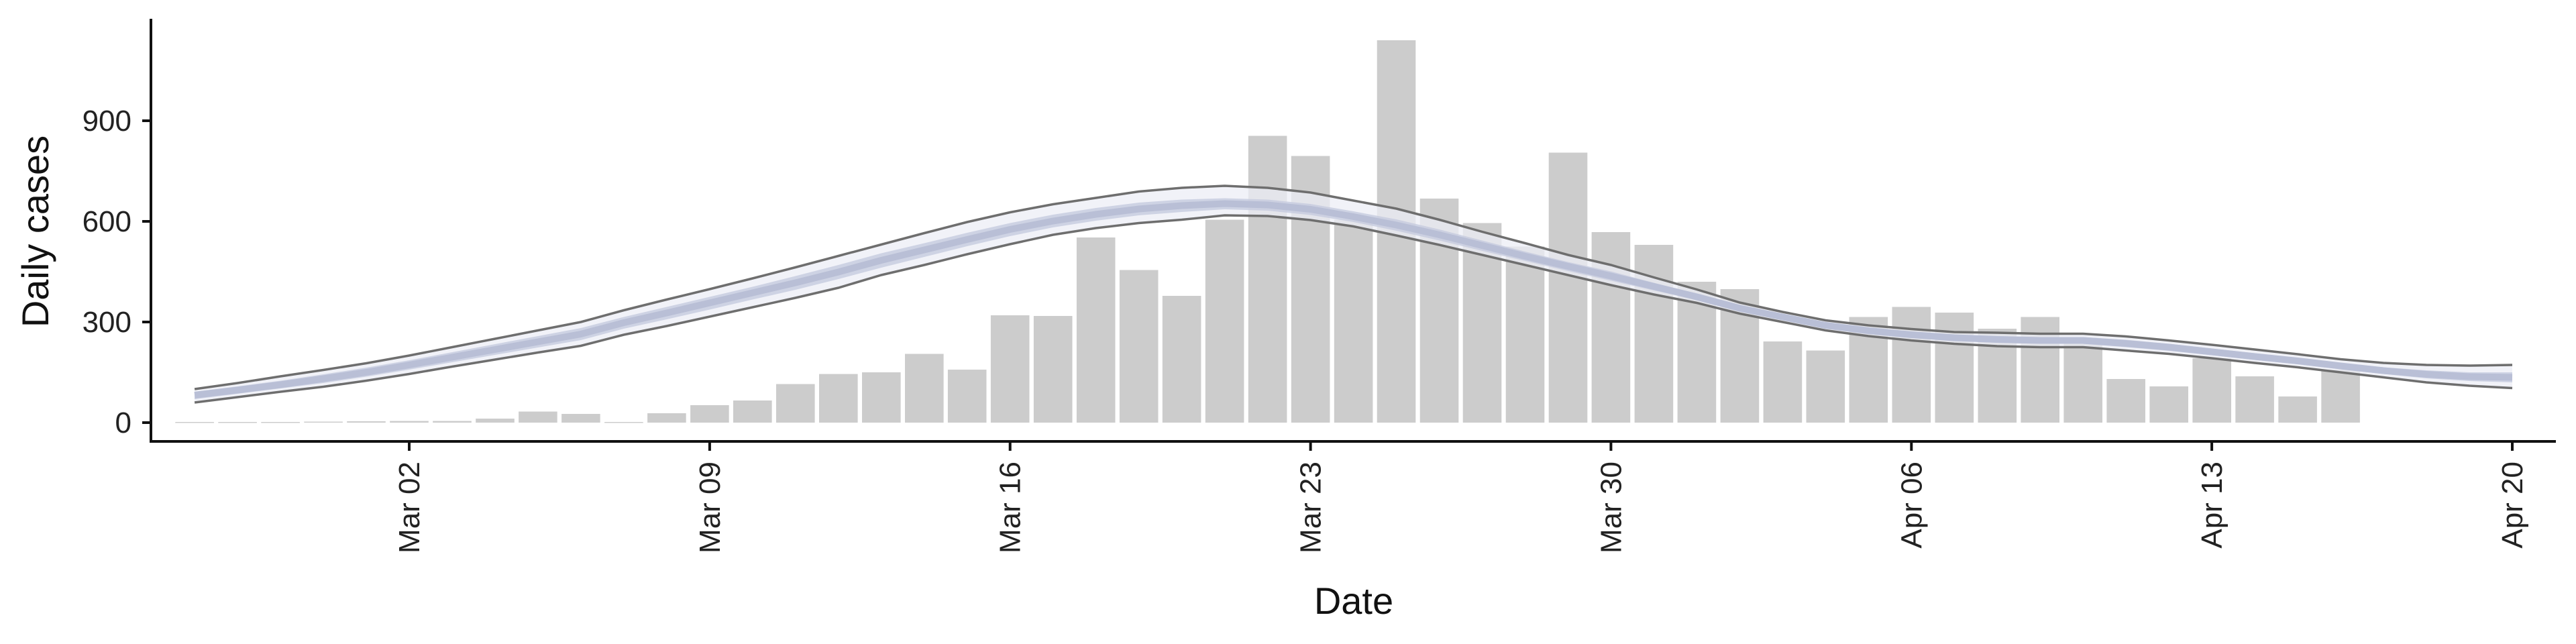 This screenshot has width=2576, height=644. Describe the element at coordinates (107, 121) in the screenshot. I see `y-tick-label: 900` at that location.